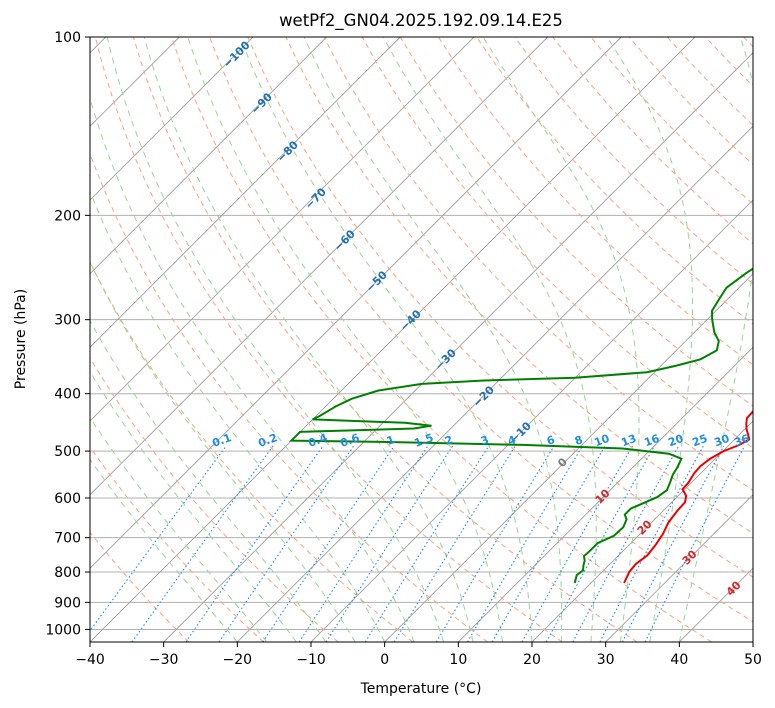  I want to click on mixing-ratio-label: 0.2, so click(267, 440).